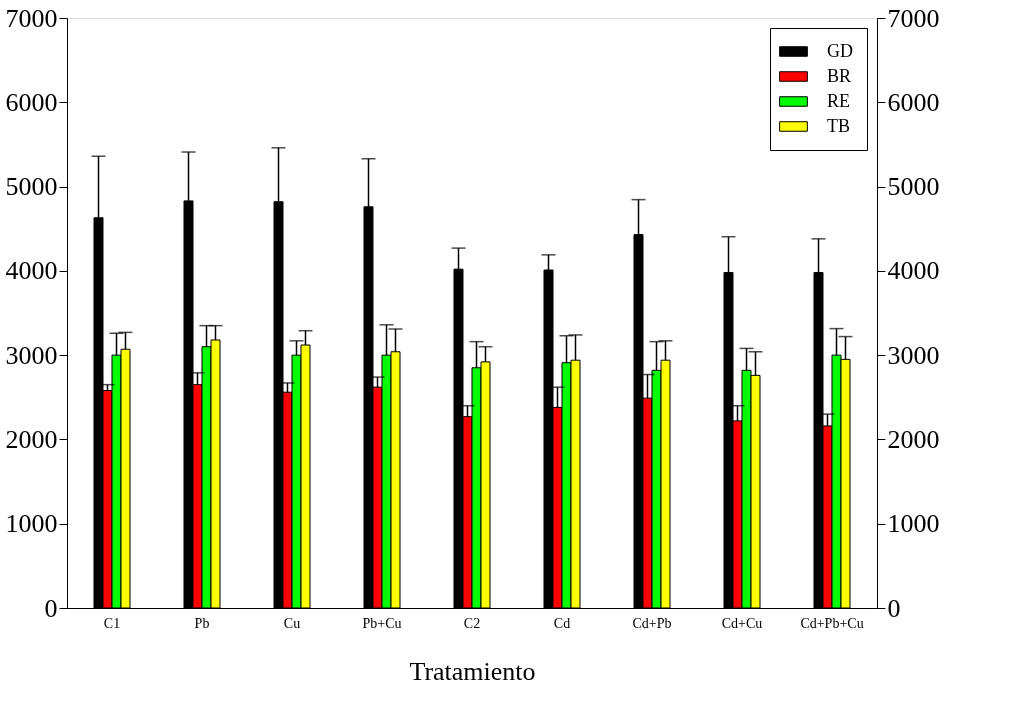 This screenshot has height=709, width=1034. I want to click on y-tick-label: 1000, so click(31, 524).